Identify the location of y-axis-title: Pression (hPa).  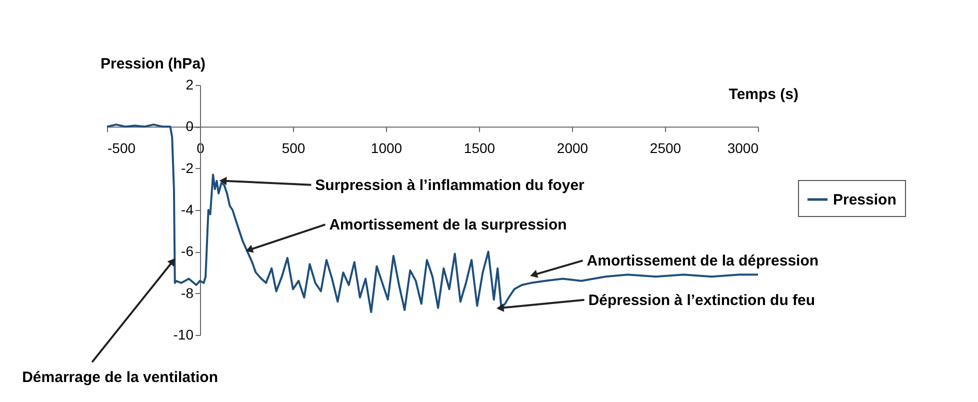
(153, 64).